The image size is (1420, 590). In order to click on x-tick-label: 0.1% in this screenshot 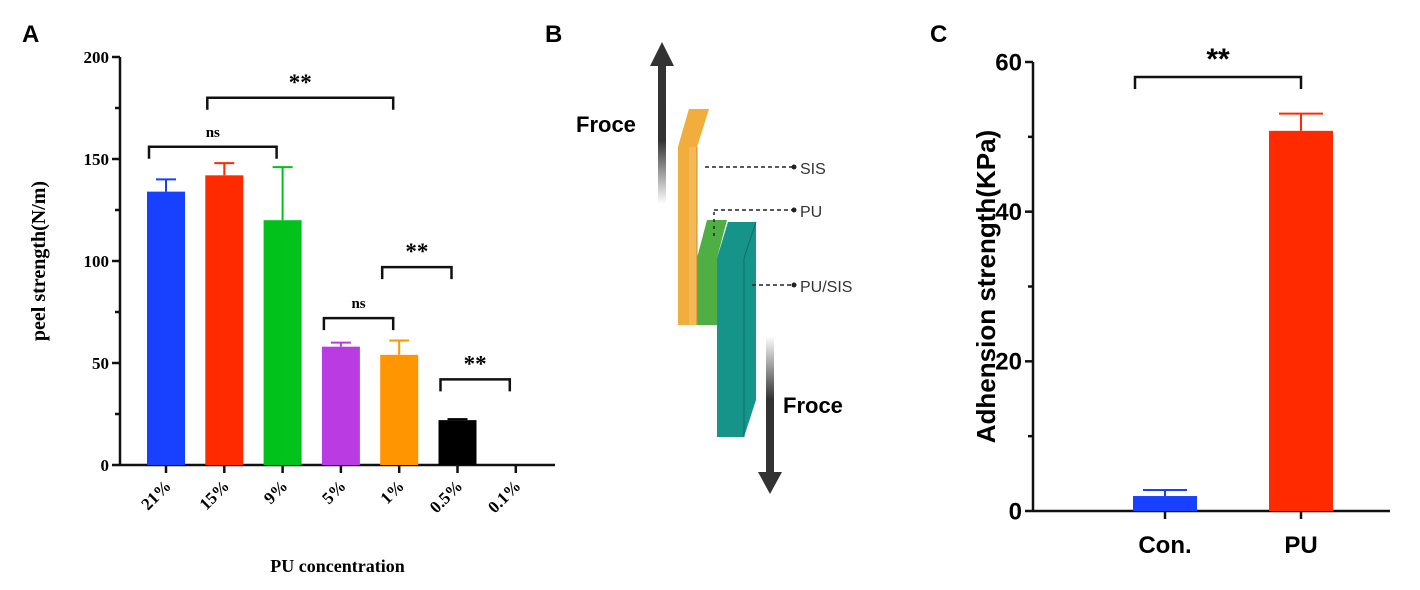, I will do `click(504, 496)`.